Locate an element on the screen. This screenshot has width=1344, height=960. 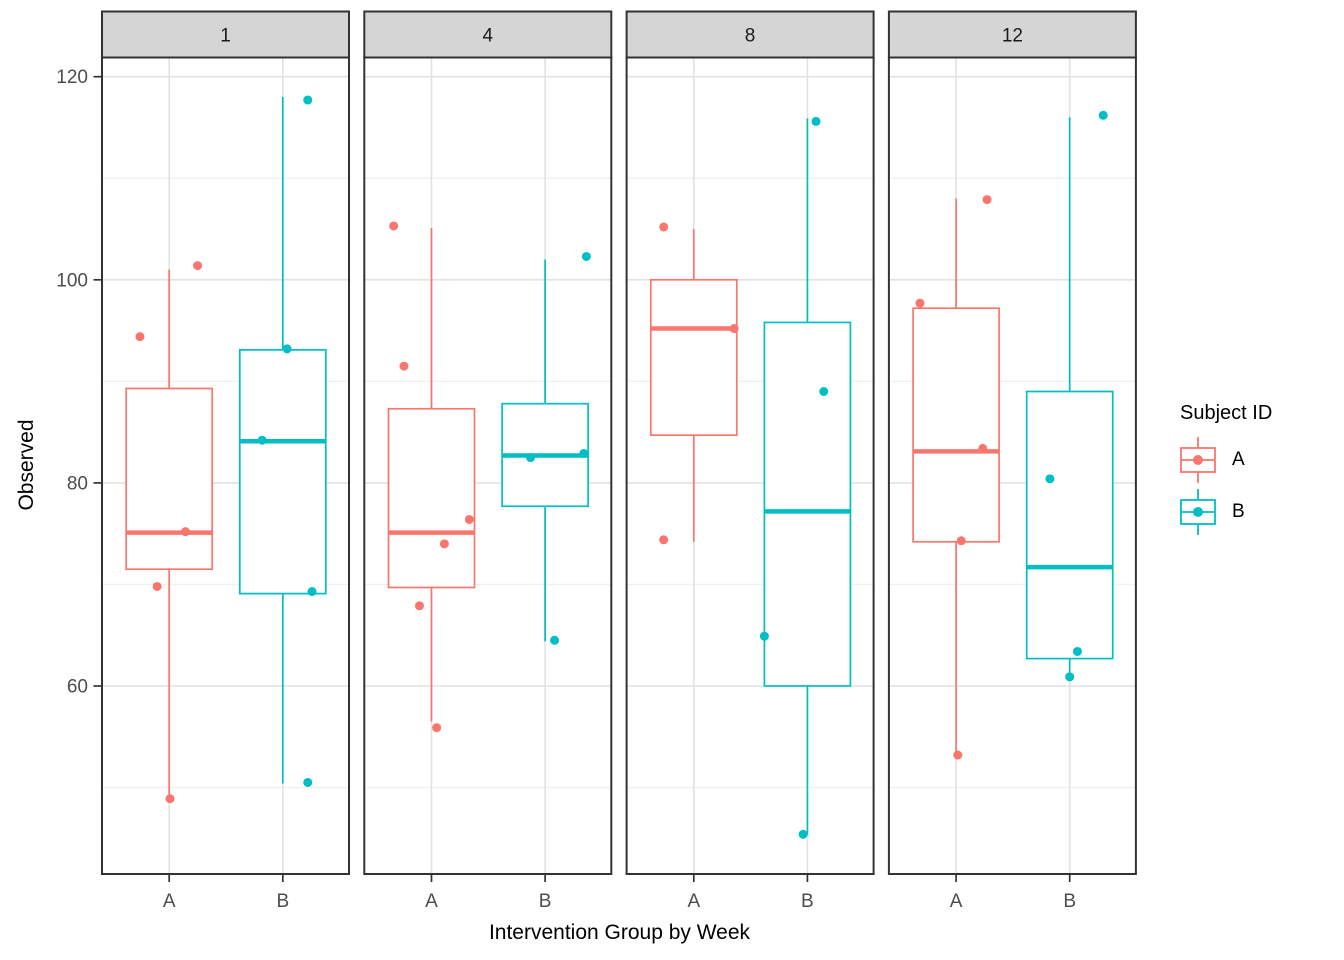
facet-strip-label: 4 is located at coordinates (488, 36).